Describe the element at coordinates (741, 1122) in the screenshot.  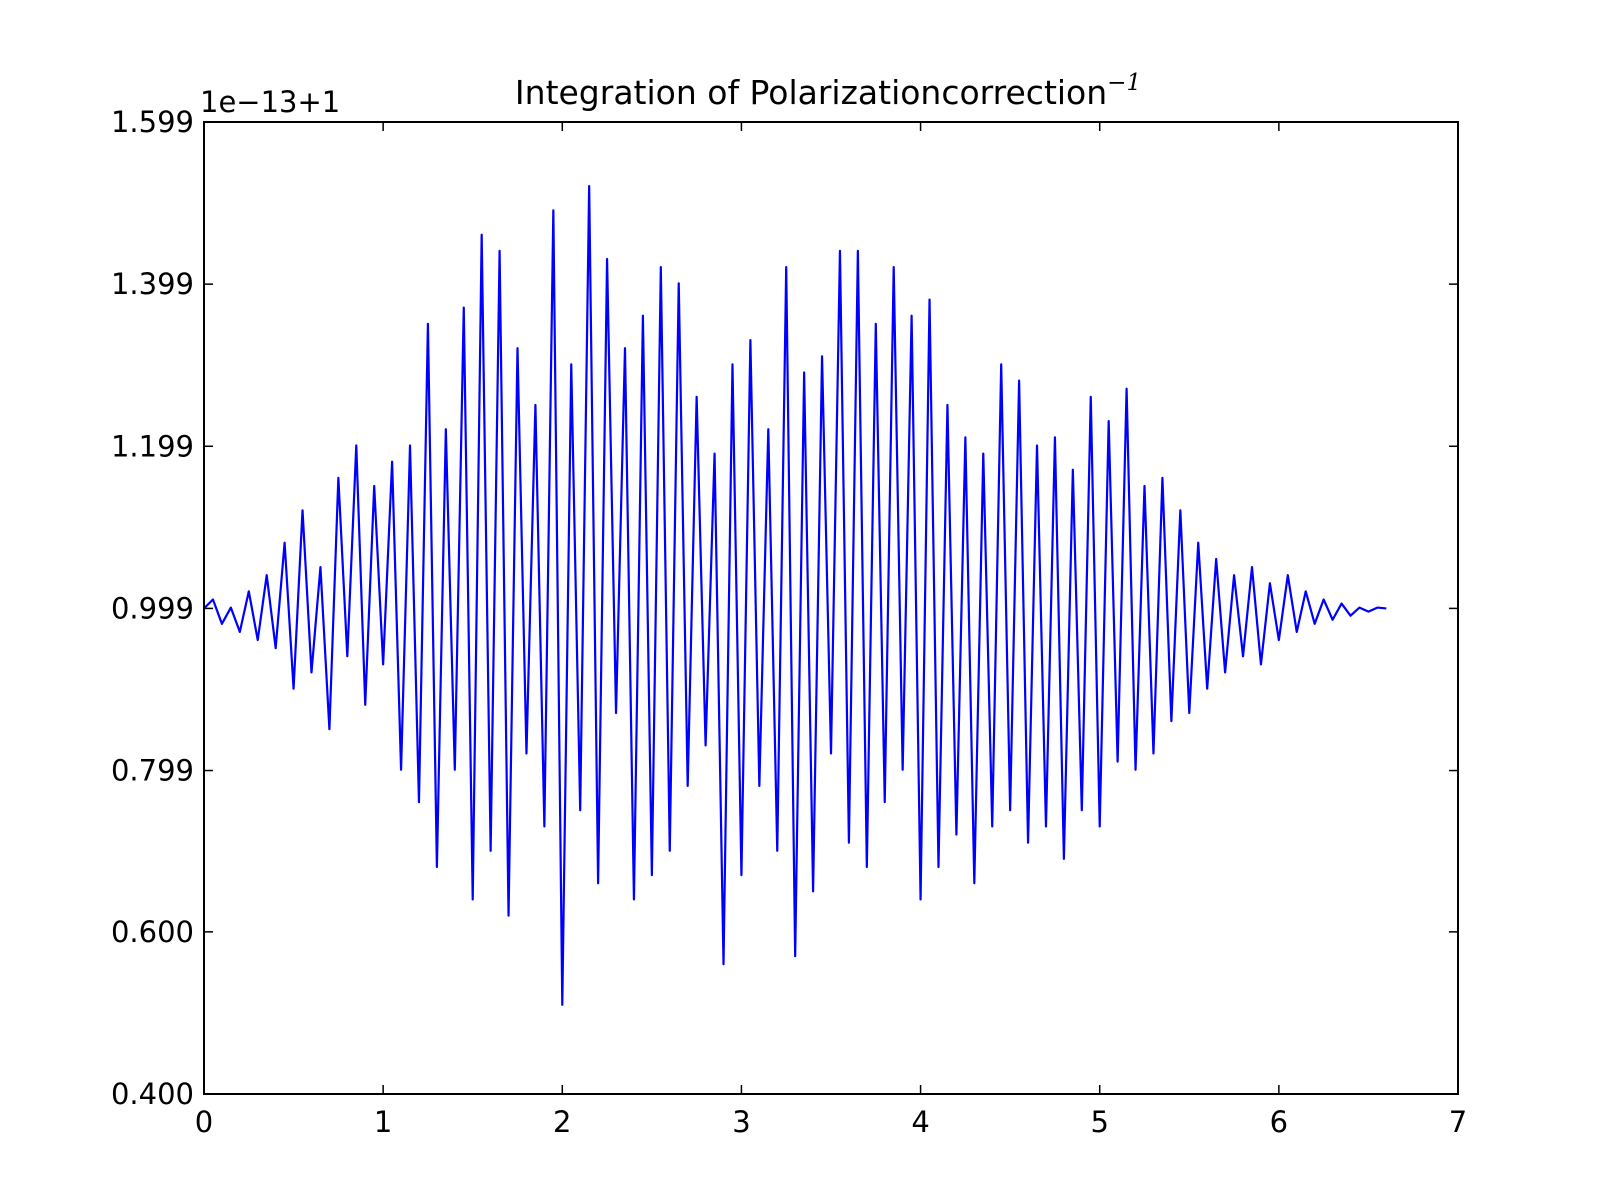
I see `x-tick-label: 3` at that location.